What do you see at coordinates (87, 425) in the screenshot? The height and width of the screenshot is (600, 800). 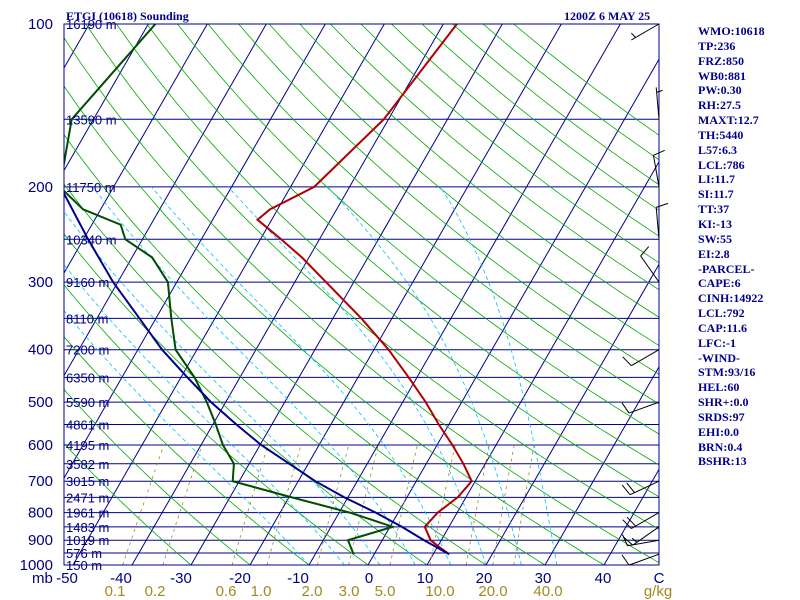 I see `height-label: 4861 m` at bounding box center [87, 425].